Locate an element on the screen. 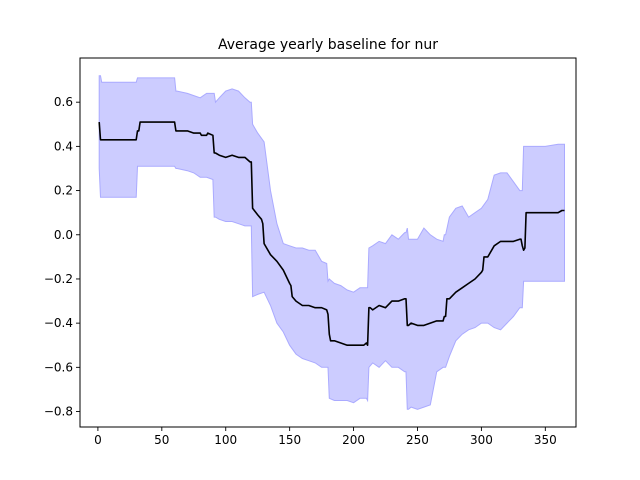 Image resolution: width=640 pixels, height=480 pixels. x-tick-label: 200 is located at coordinates (353, 440).